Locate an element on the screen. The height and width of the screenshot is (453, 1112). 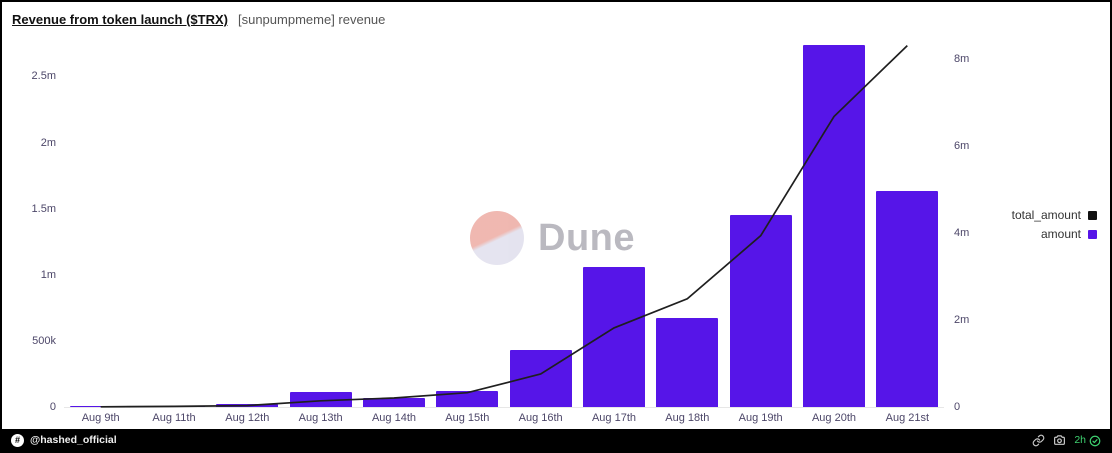
author-handle: @hashed_official is located at coordinates (73, 440).